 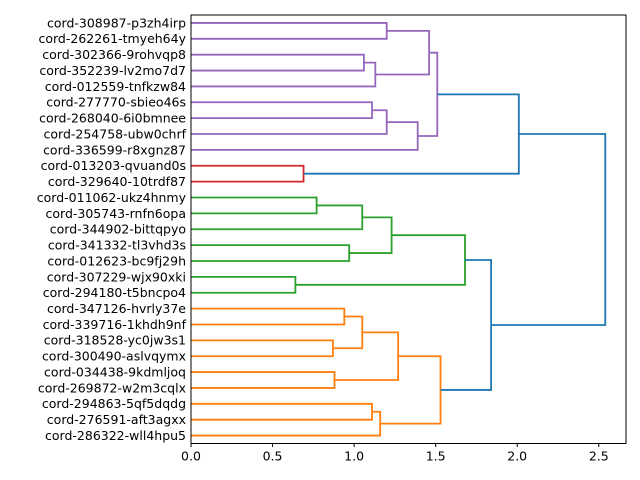 What do you see at coordinates (278, 62) in the screenshot?
I see `dendrogram-link-B` at bounding box center [278, 62].